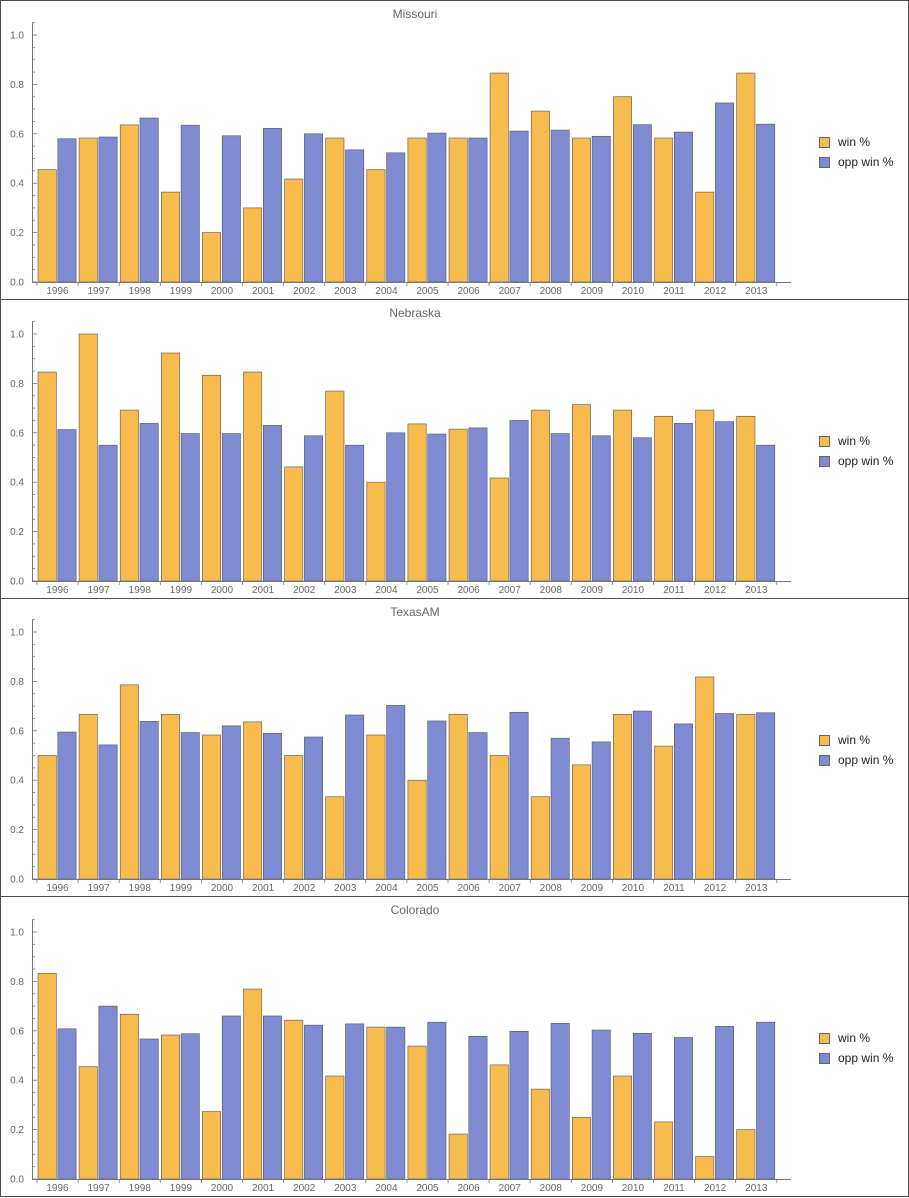 The width and height of the screenshot is (909, 1198). I want to click on y-tick-label: 0.6, so click(17, 433).